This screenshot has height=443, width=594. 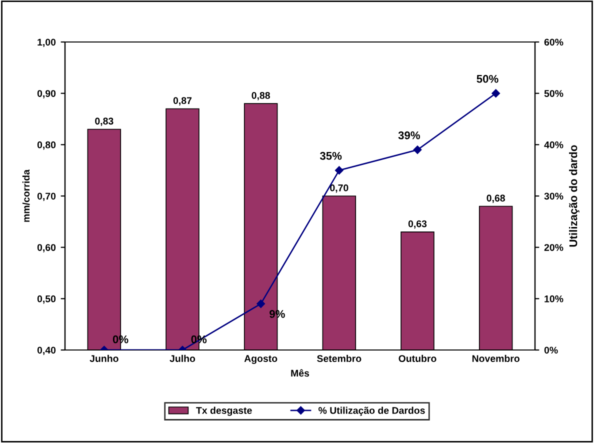 I want to click on data-label: 0,87, so click(x=182, y=101).